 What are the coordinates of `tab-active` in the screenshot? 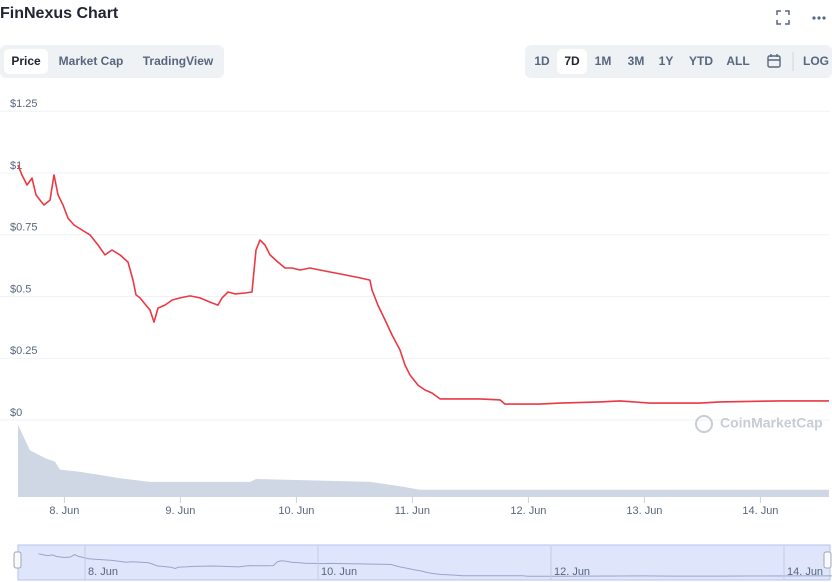 It's located at (26, 61).